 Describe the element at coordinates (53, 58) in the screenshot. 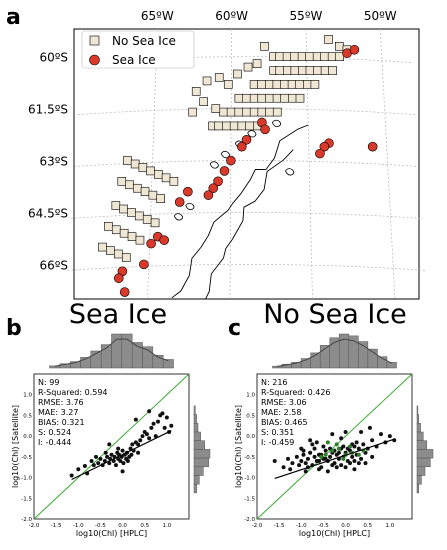

I see `latitude-label: 60ºS` at that location.